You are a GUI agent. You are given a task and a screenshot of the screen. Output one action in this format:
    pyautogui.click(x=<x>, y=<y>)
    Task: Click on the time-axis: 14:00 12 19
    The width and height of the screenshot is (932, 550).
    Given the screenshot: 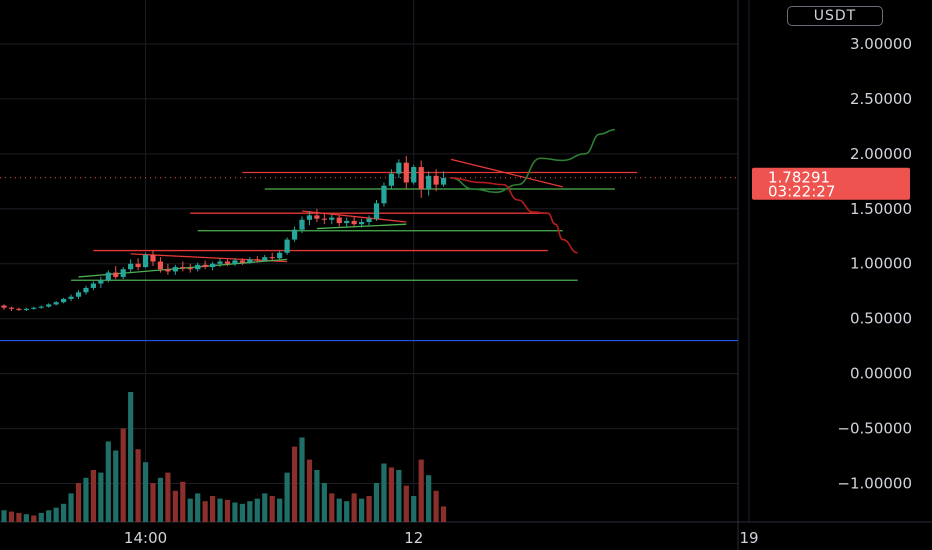 What is the action you would take?
    pyautogui.click(x=441, y=538)
    